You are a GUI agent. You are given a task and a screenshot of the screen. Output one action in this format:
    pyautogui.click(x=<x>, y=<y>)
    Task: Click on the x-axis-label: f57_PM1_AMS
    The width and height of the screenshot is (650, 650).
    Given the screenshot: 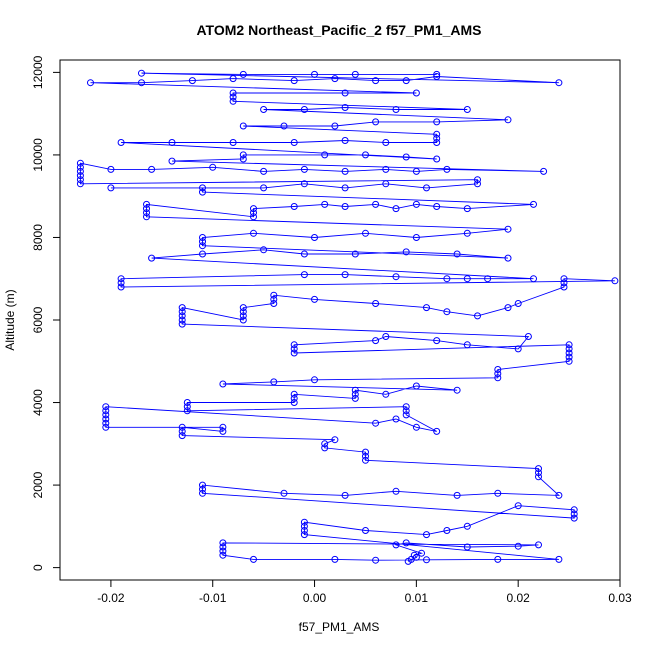 What is the action you would take?
    pyautogui.click(x=339, y=627)
    